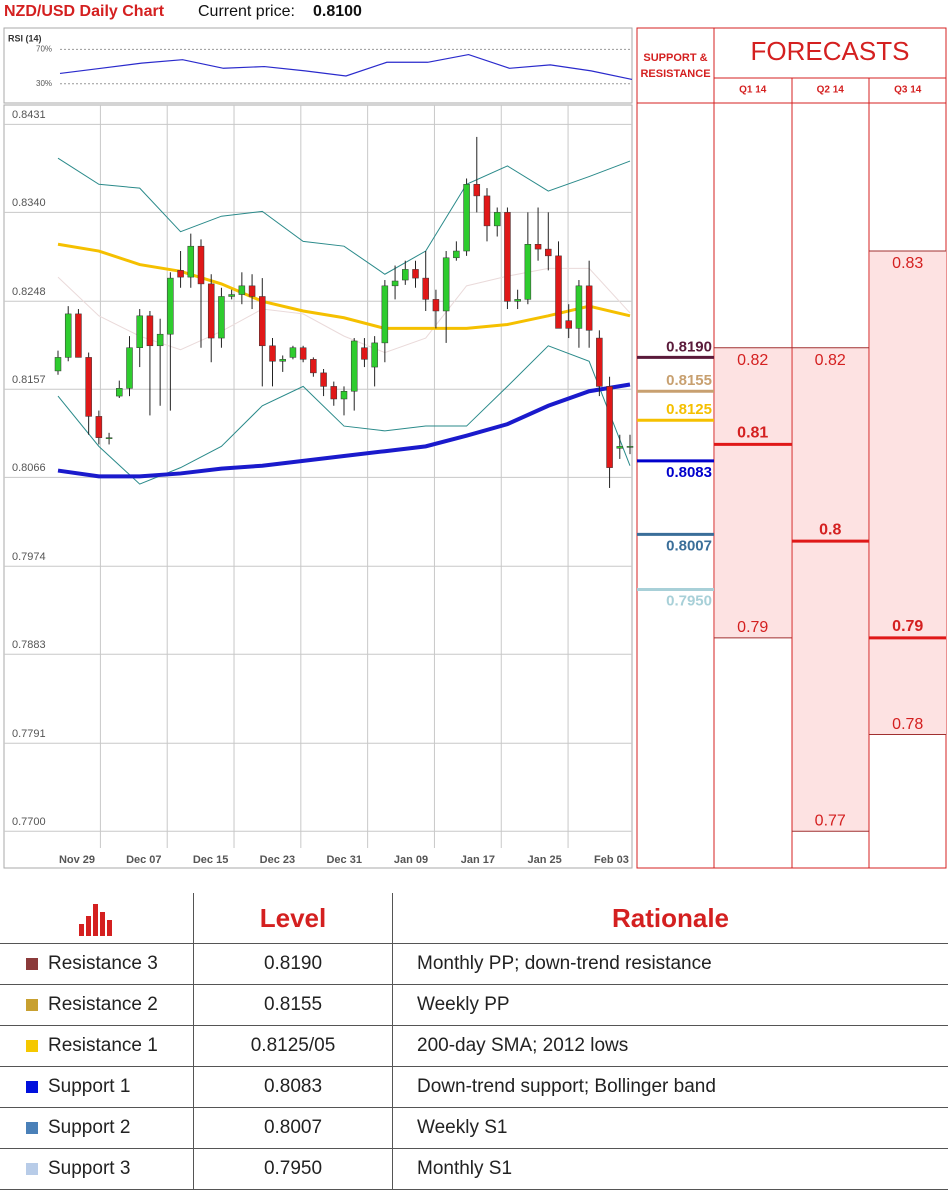 The height and width of the screenshot is (1191, 948). Describe the element at coordinates (29, 115) in the screenshot. I see `y-tick-label: 0.8431` at that location.